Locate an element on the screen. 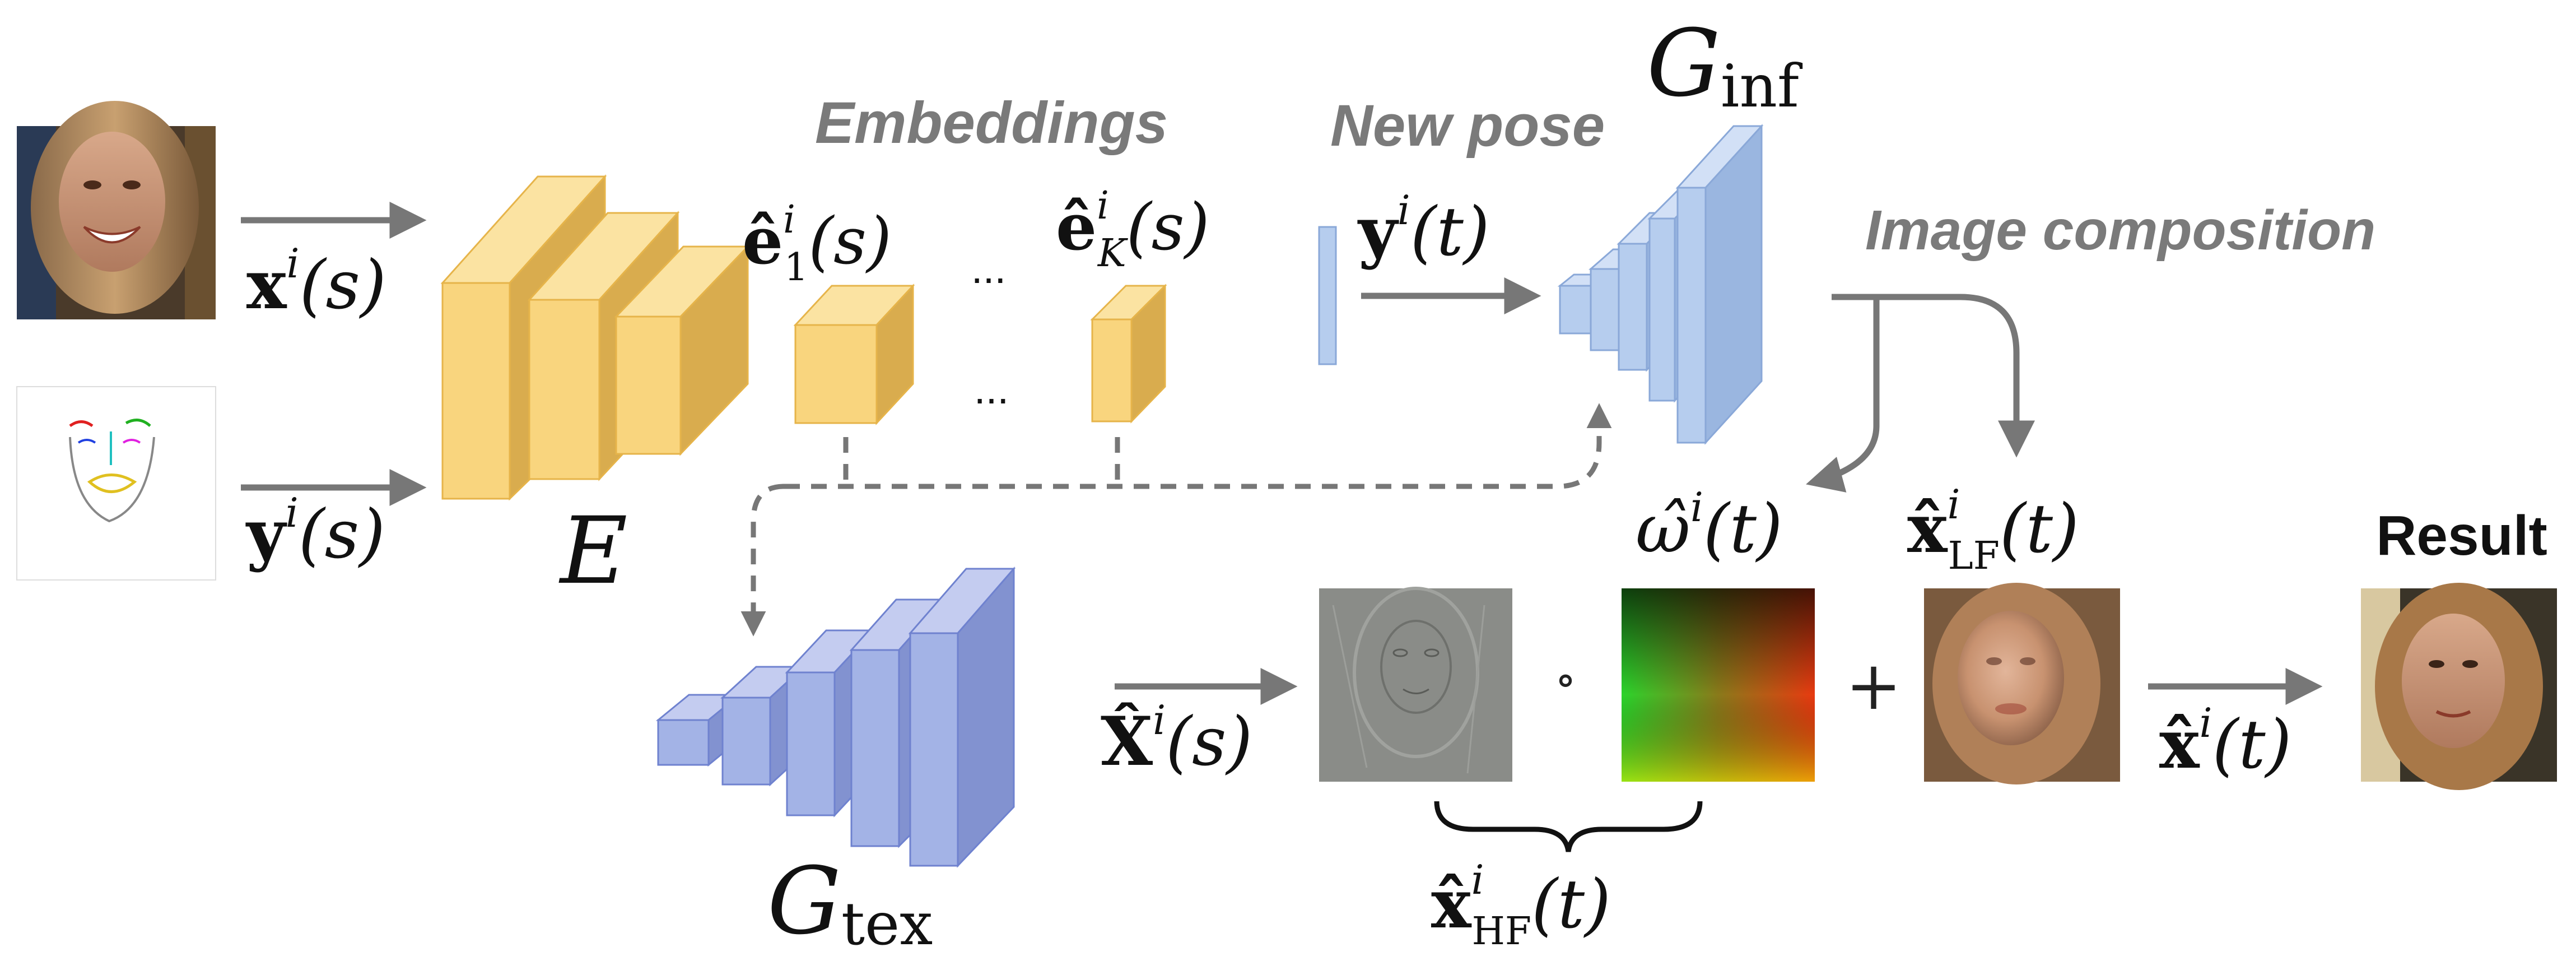 The image size is (2576, 961). g-tex-block is located at coordinates (835, 717).